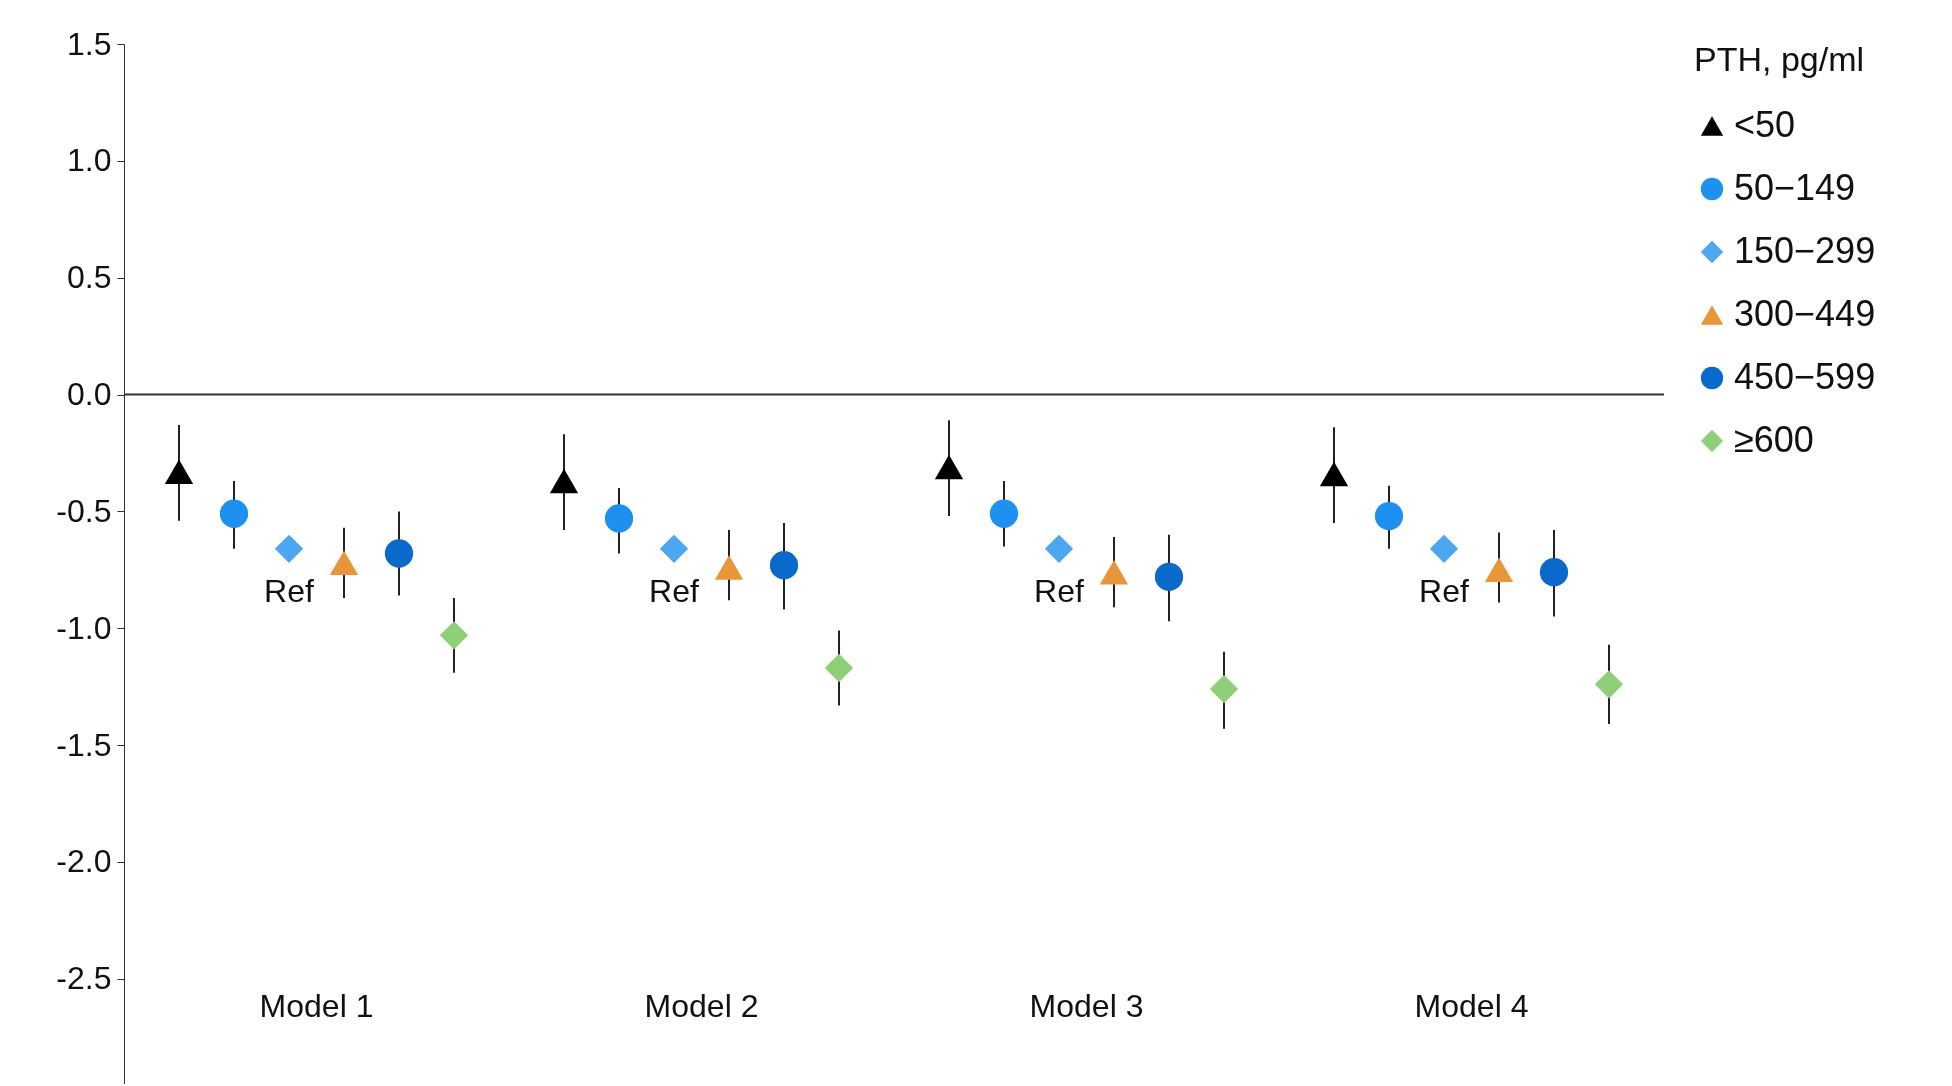  Describe the element at coordinates (701, 1005) in the screenshot. I see `x-tick-label: Model 2` at that location.